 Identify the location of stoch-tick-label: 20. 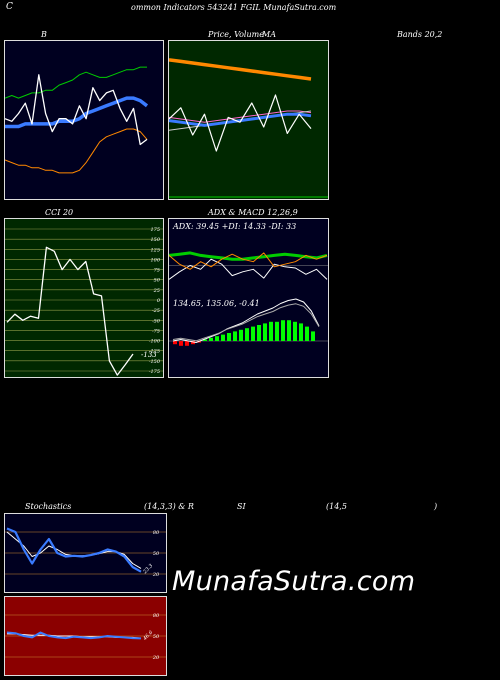
(156, 575).